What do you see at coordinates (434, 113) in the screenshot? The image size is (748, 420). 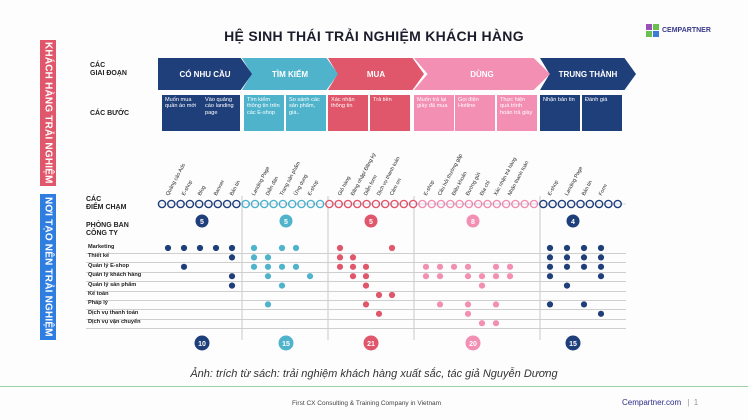 I see `step-box: Muốn trả lại giày đã mua` at bounding box center [434, 113].